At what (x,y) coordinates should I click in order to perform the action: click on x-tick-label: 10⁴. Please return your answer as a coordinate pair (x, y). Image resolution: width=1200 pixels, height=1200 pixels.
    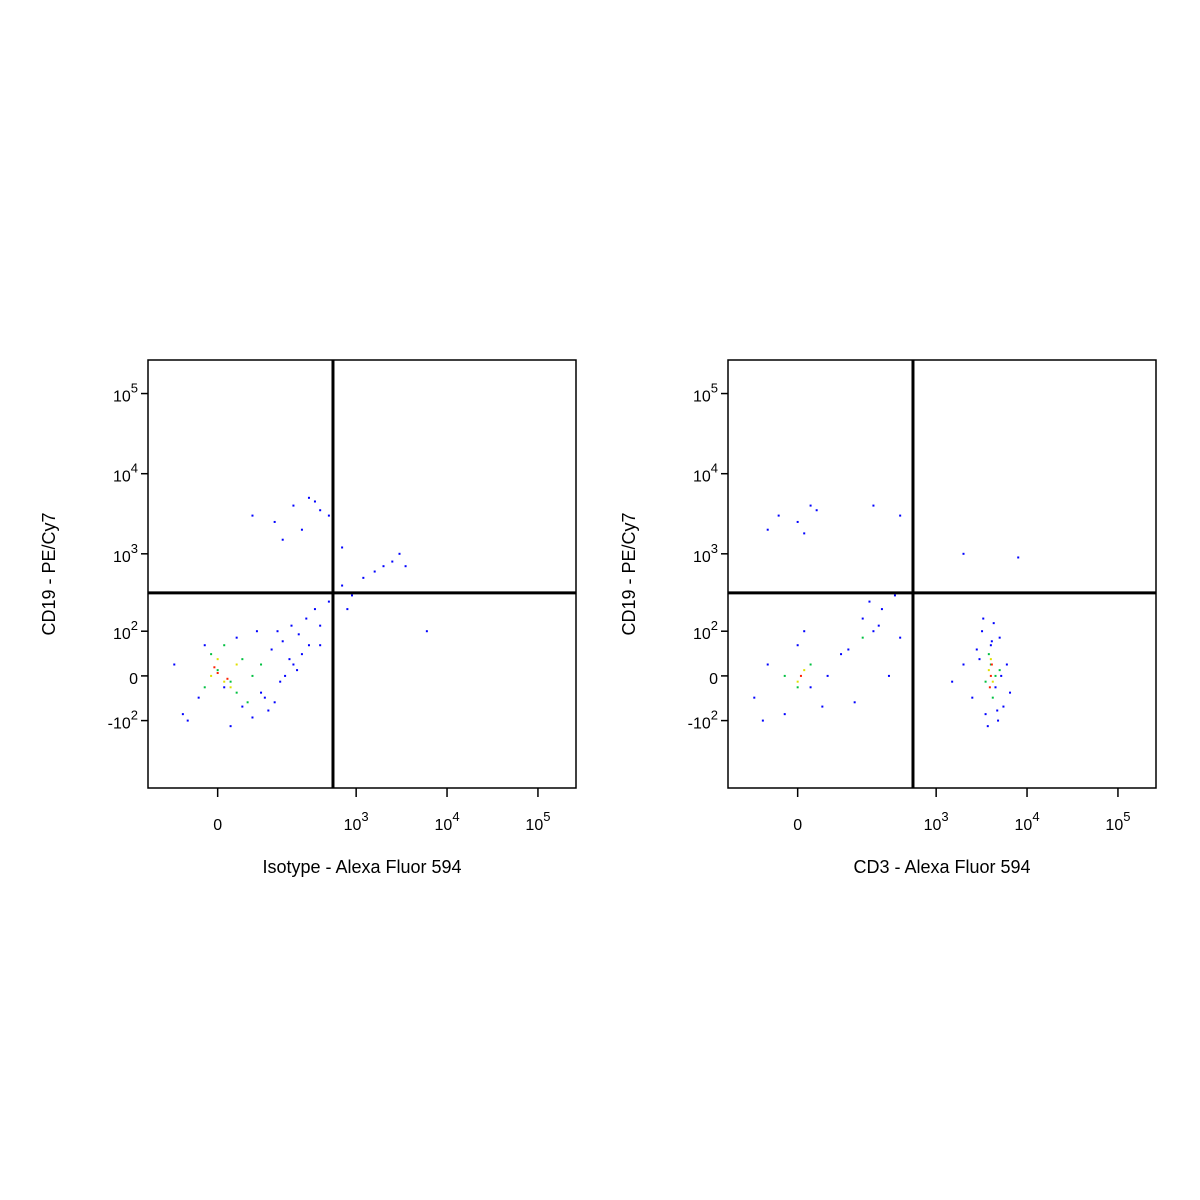
    Looking at the image, I should click on (1027, 821).